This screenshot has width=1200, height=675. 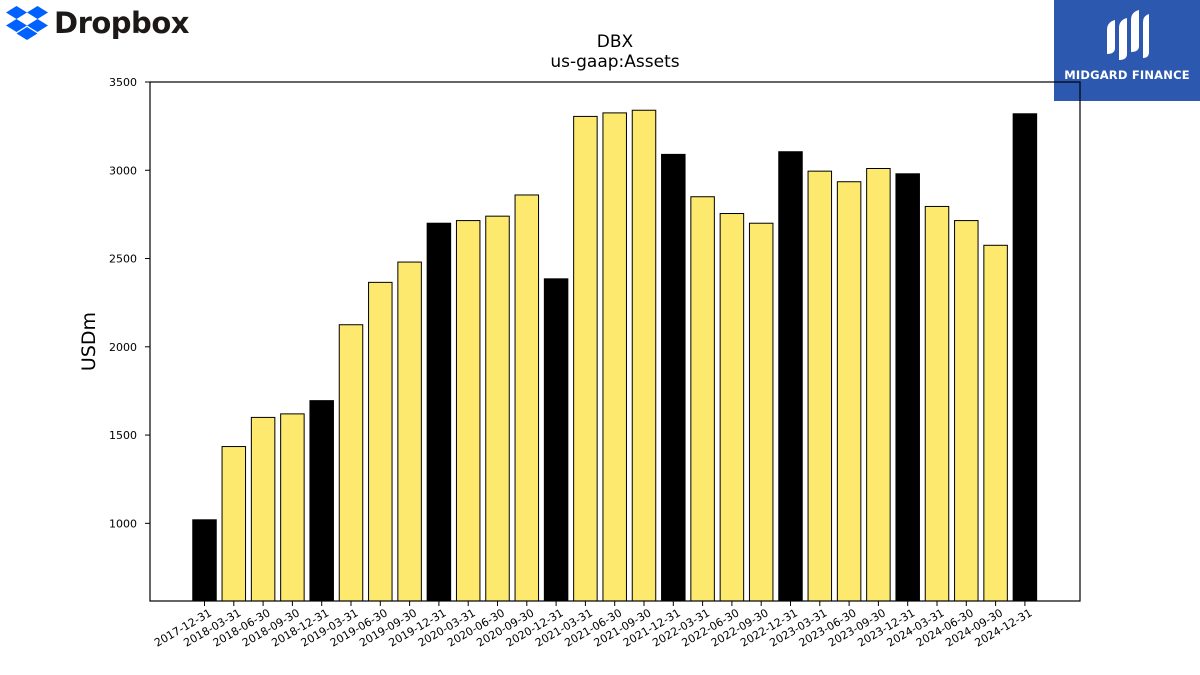 What do you see at coordinates (123, 259) in the screenshot?
I see `y-tick-label: 2500` at bounding box center [123, 259].